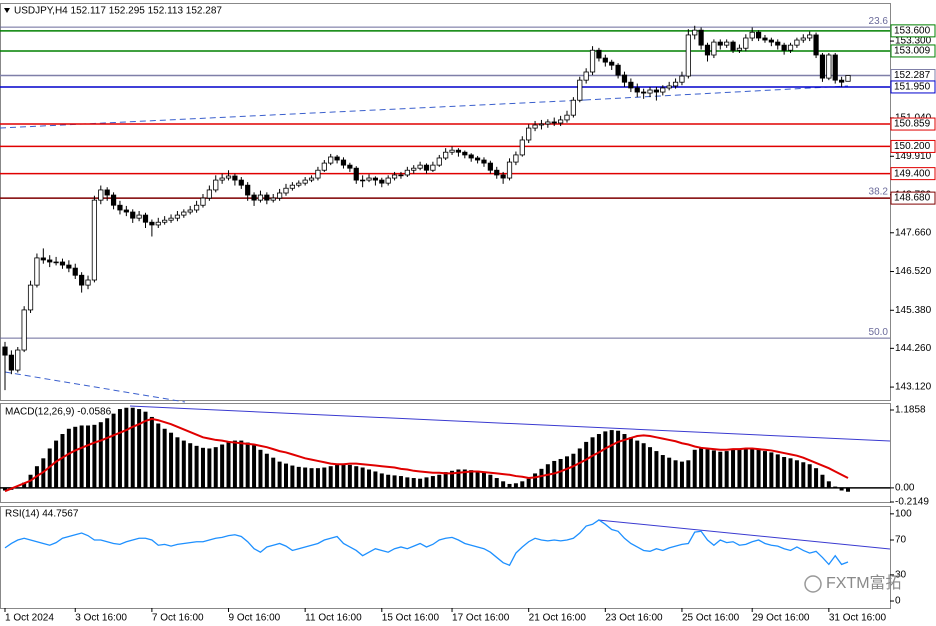 This screenshot has height=626, width=936. I want to click on rsi-trend-line, so click(744, 534).